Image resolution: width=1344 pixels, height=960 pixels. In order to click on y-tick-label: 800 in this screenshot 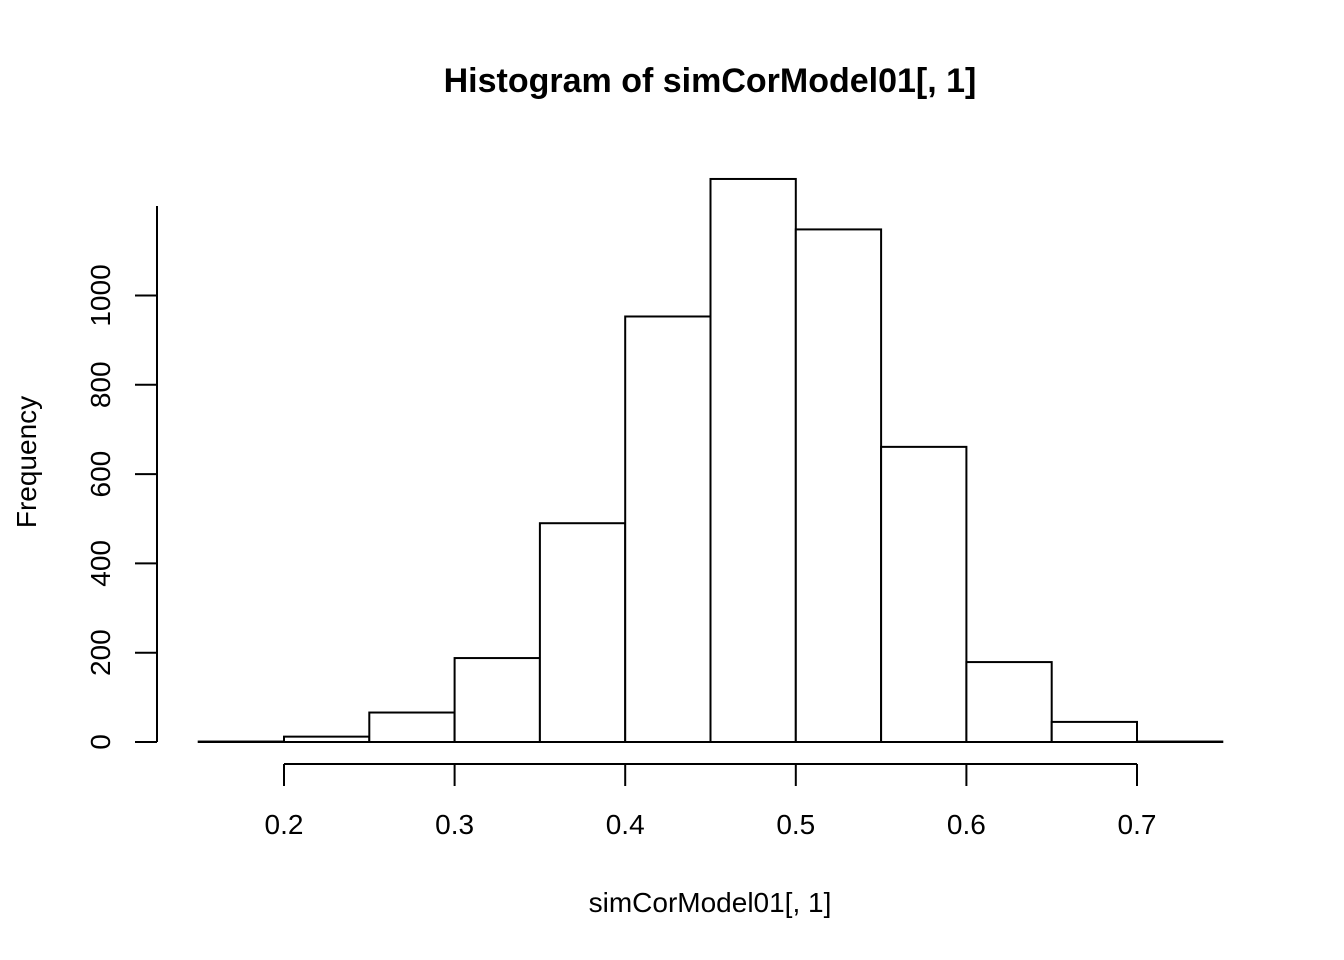, I will do `click(100, 384)`.